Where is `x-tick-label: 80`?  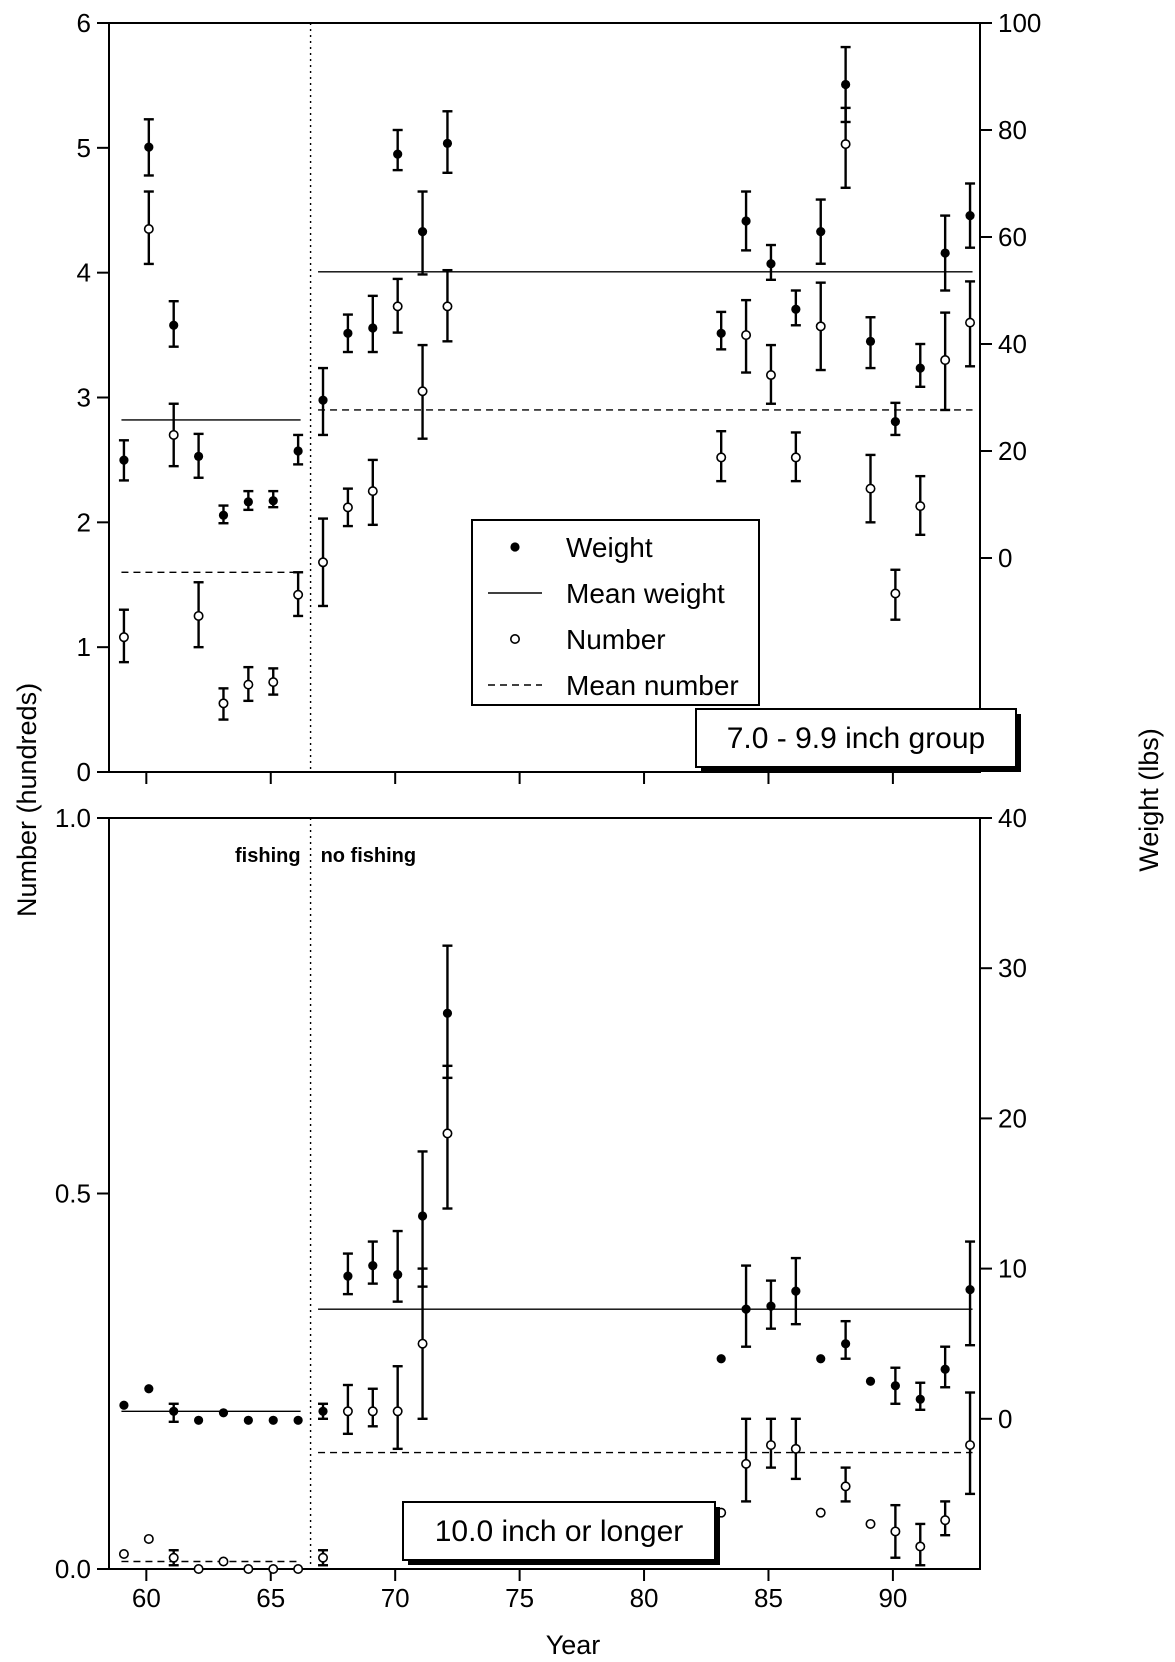 x-tick-label: 80 is located at coordinates (644, 1598).